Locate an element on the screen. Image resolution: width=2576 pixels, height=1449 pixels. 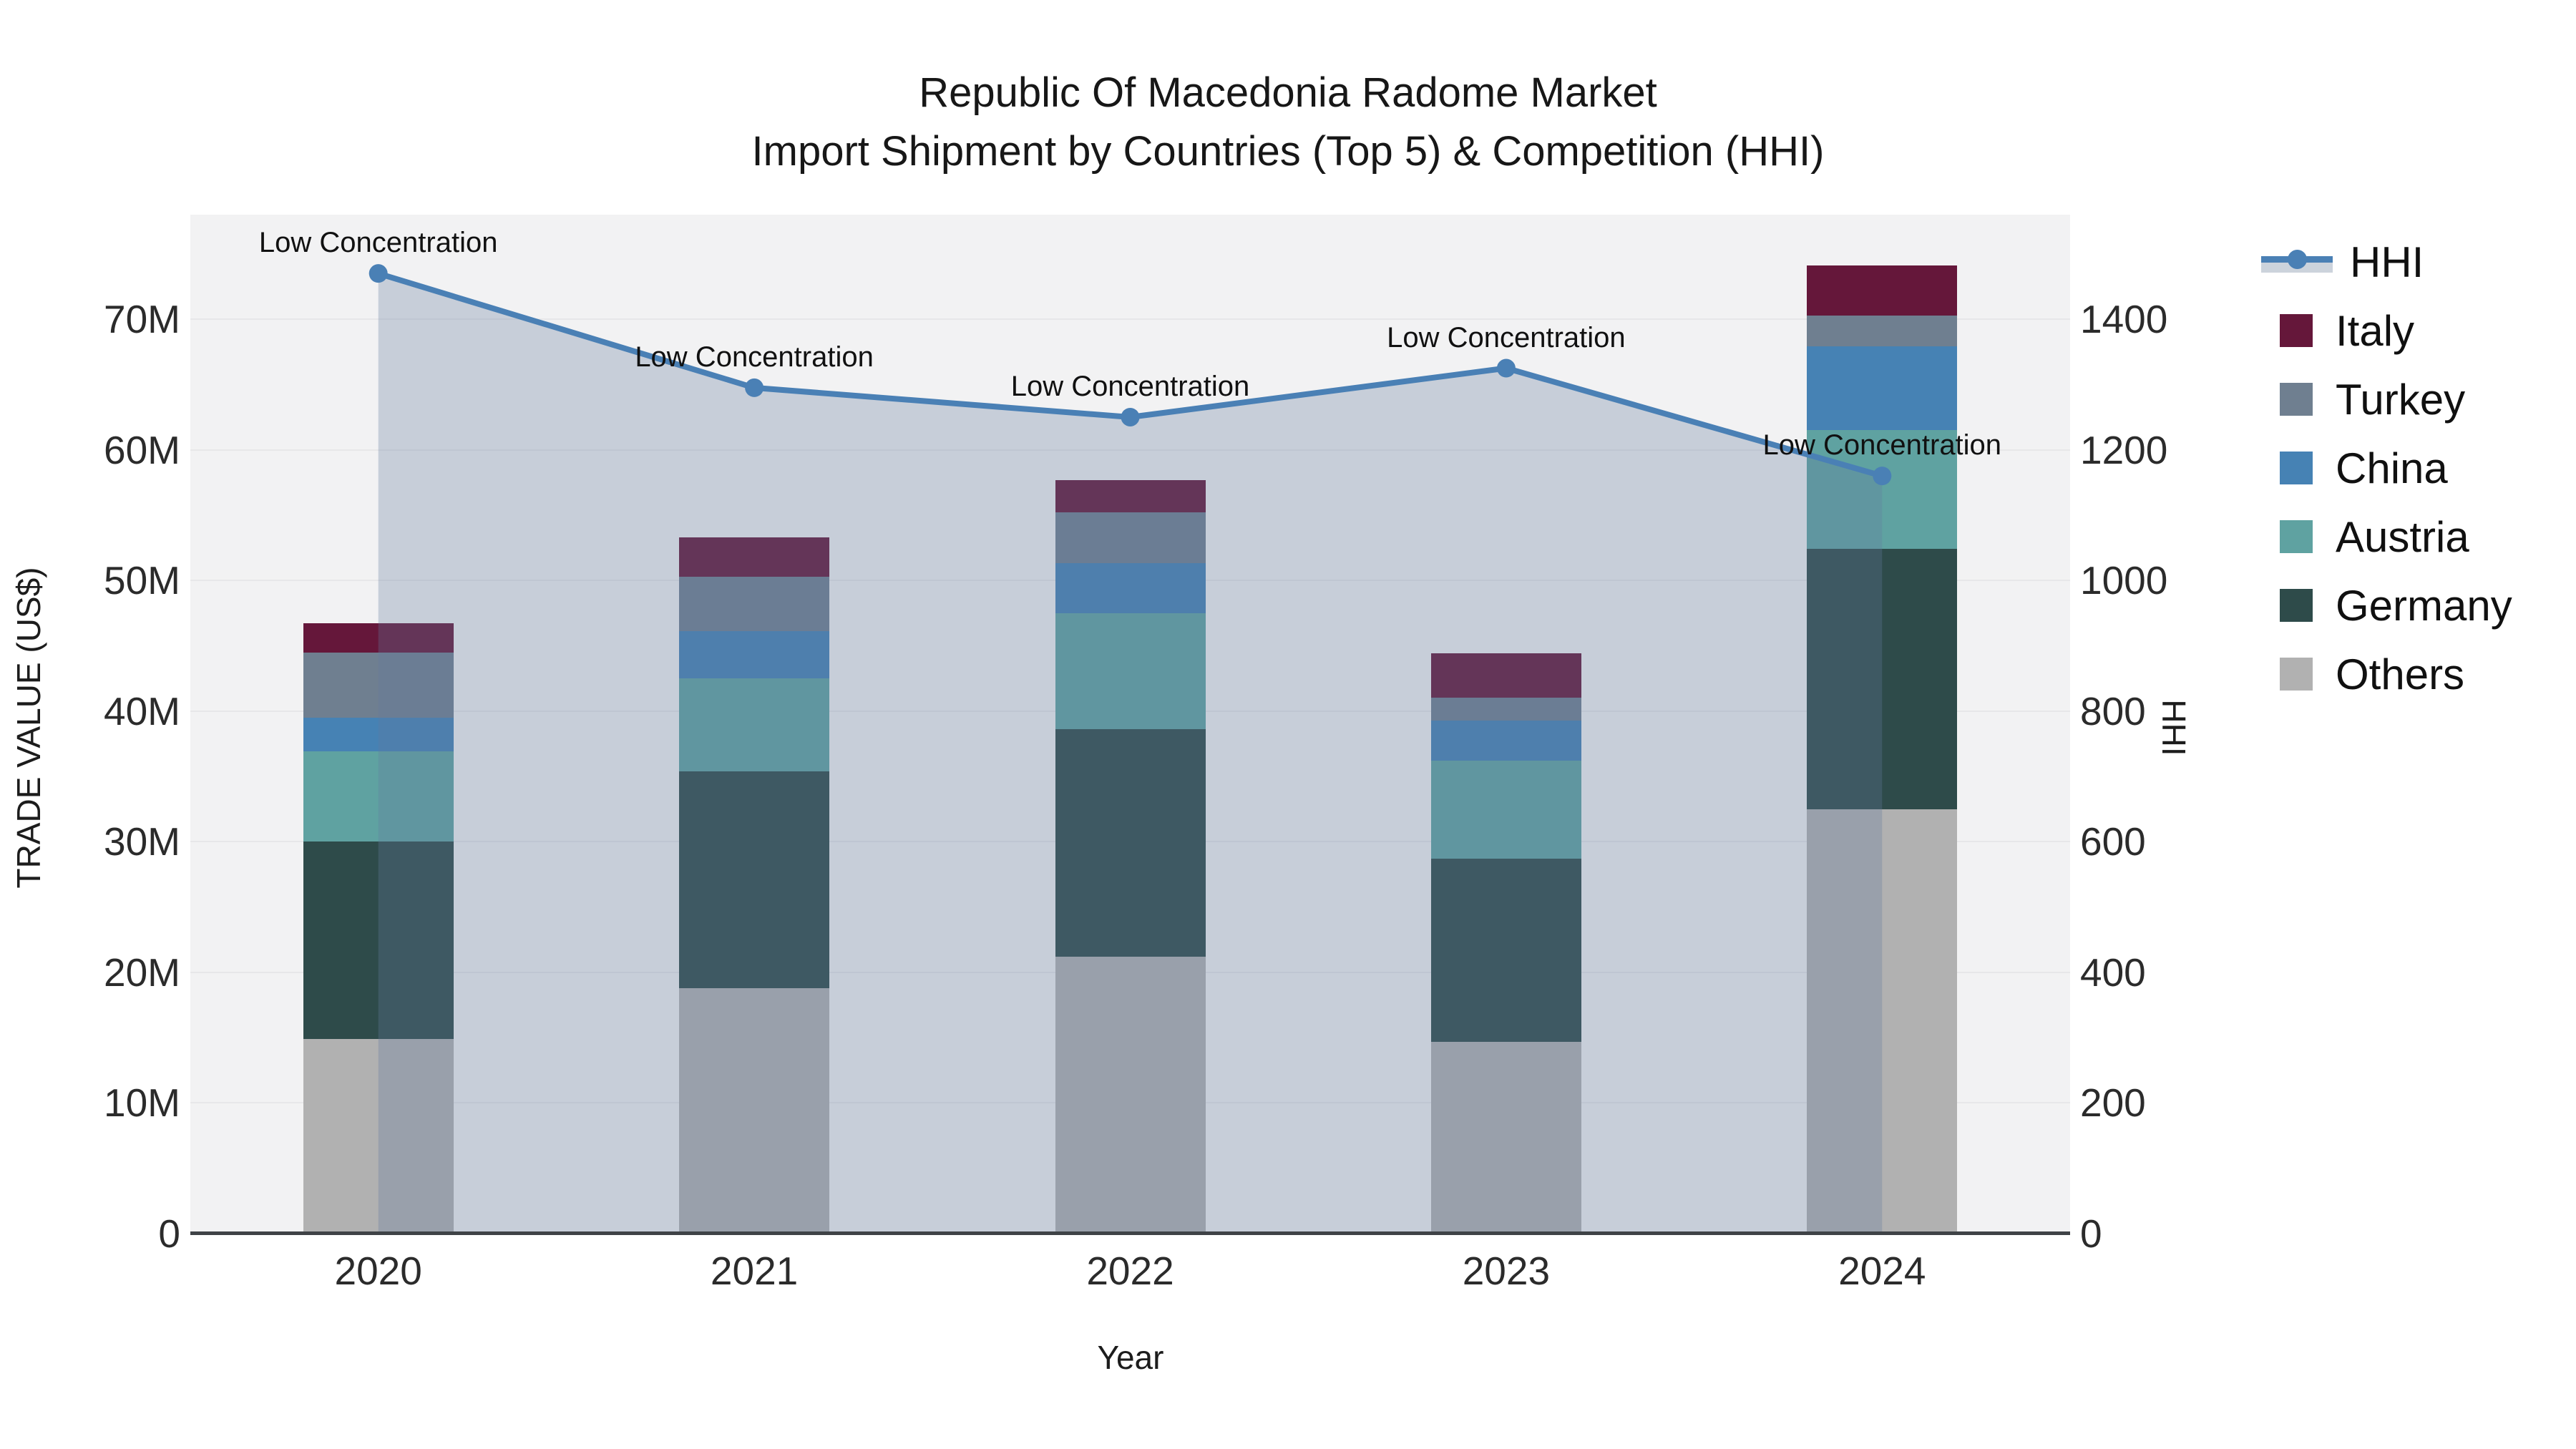
annotation-2023: Low Concentration is located at coordinates (1506, 337).